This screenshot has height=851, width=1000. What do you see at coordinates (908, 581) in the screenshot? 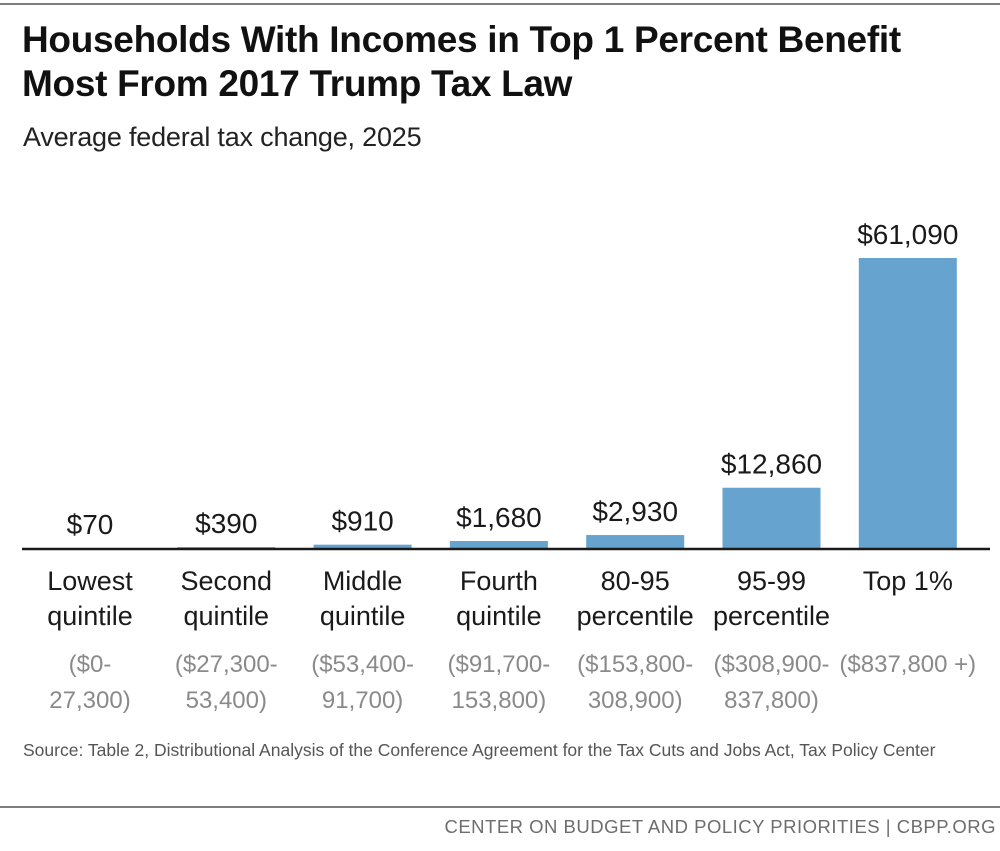
I see `x-tick-label: Top 1%` at bounding box center [908, 581].